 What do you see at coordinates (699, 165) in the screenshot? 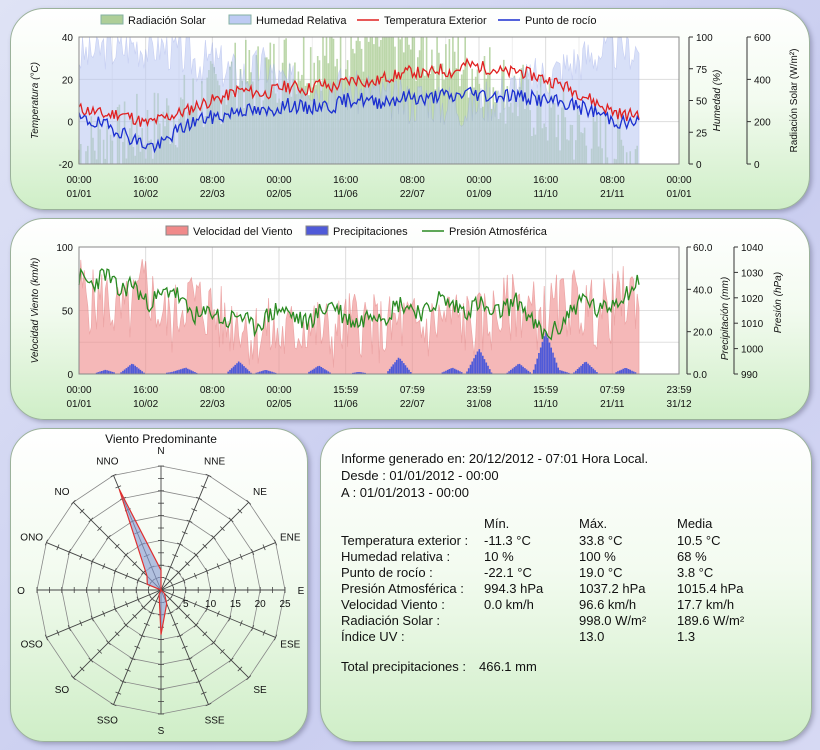
I see `y-tick-right1: 0` at bounding box center [699, 165].